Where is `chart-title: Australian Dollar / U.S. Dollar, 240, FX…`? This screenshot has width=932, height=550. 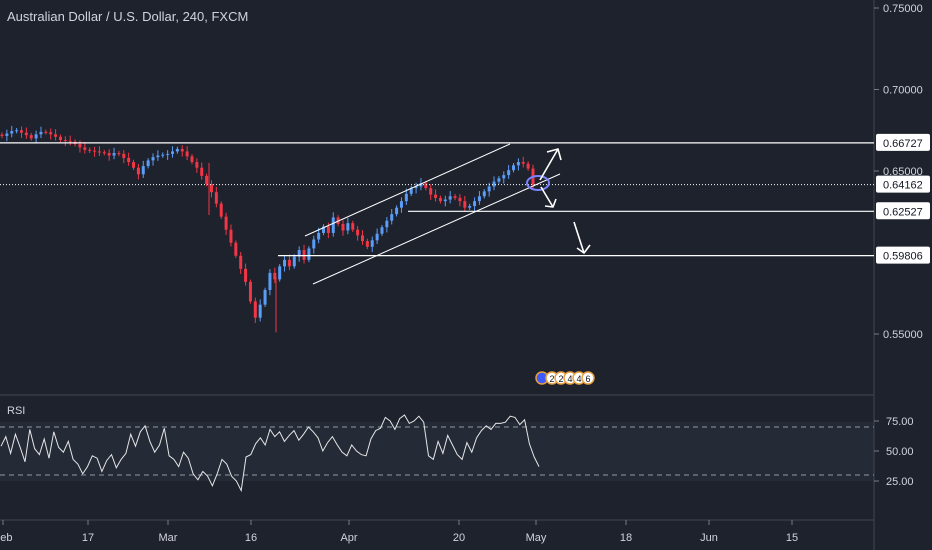
chart-title: Australian Dollar / U.S. Dollar, 240, FX… is located at coordinates (128, 16).